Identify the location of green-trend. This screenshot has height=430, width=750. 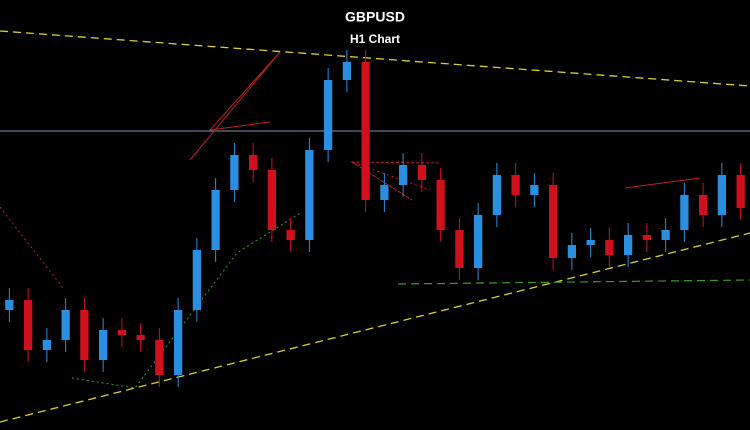
(187, 300).